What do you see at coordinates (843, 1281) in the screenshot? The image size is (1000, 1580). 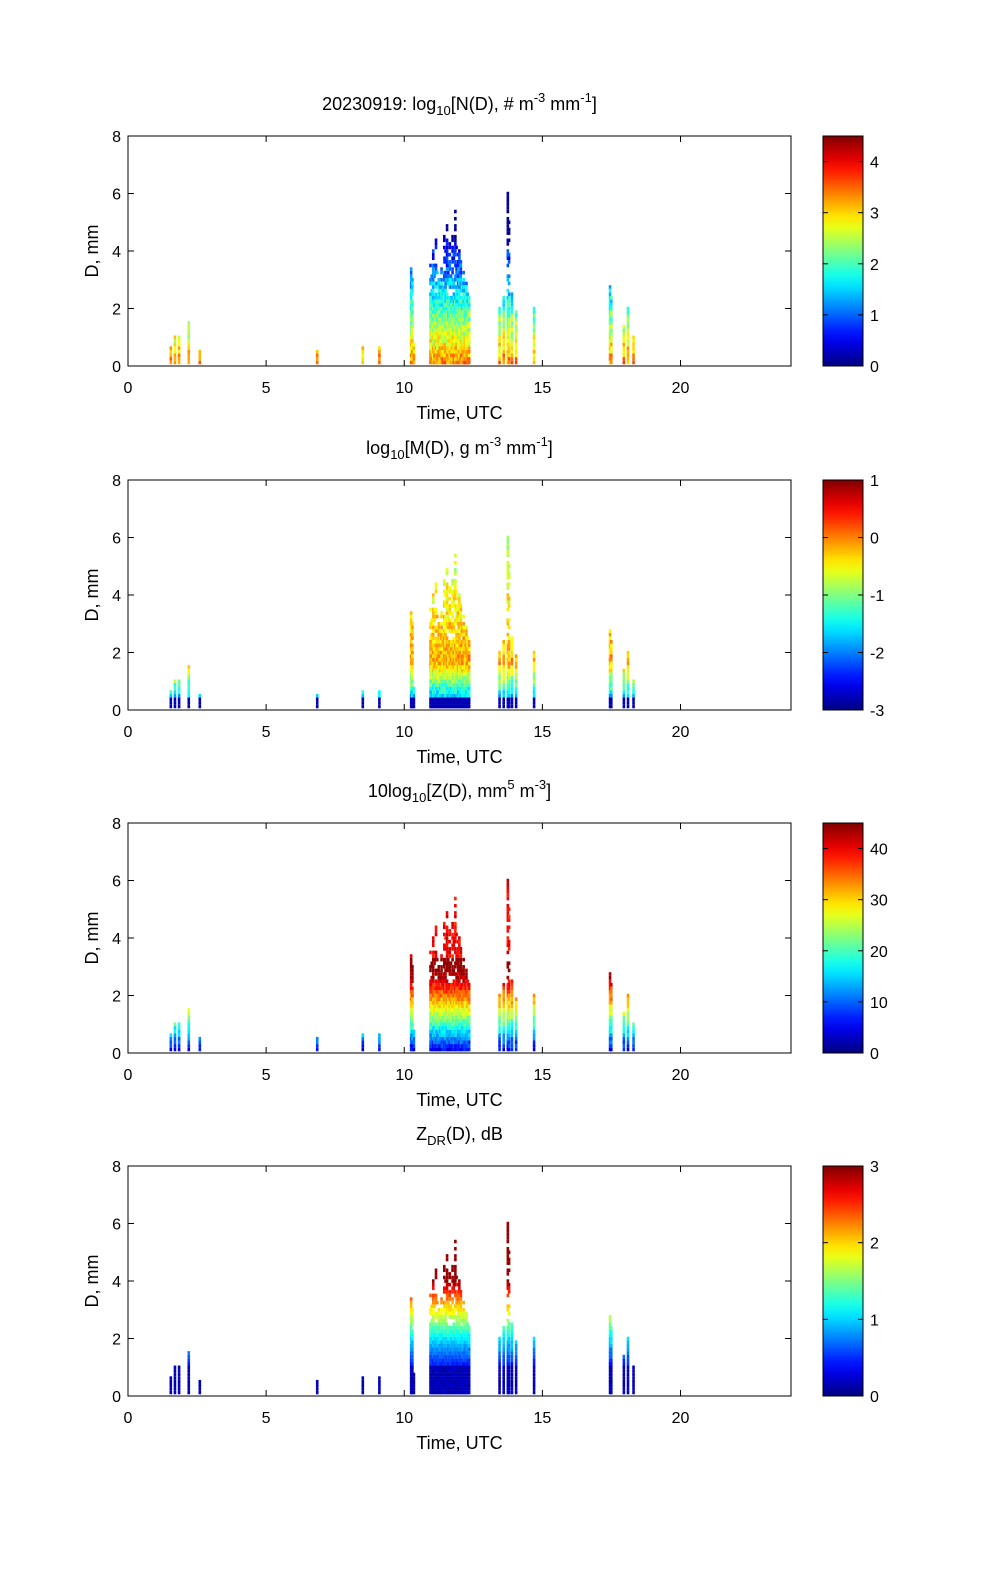 I see `colorbar-frame` at bounding box center [843, 1281].